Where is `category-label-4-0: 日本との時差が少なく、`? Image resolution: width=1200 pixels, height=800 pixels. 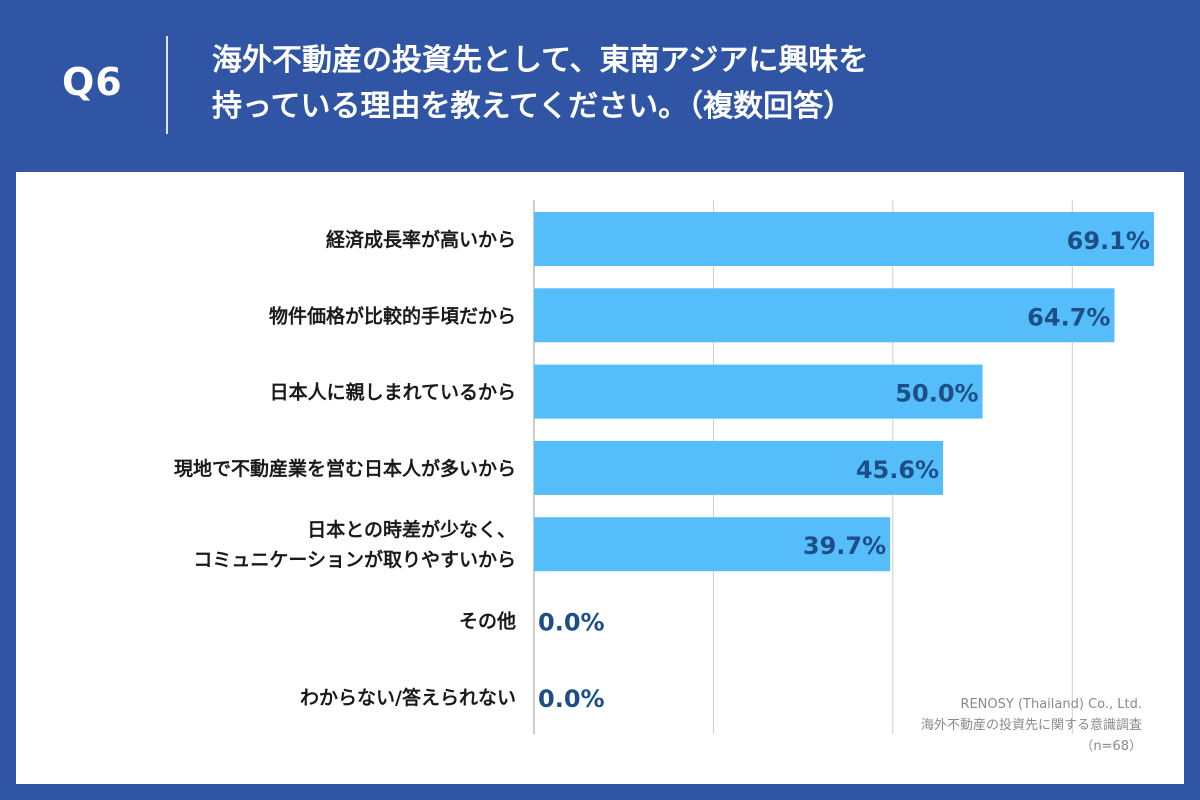 category-label-4-0: 日本との時差が少なく、 is located at coordinates (411, 529).